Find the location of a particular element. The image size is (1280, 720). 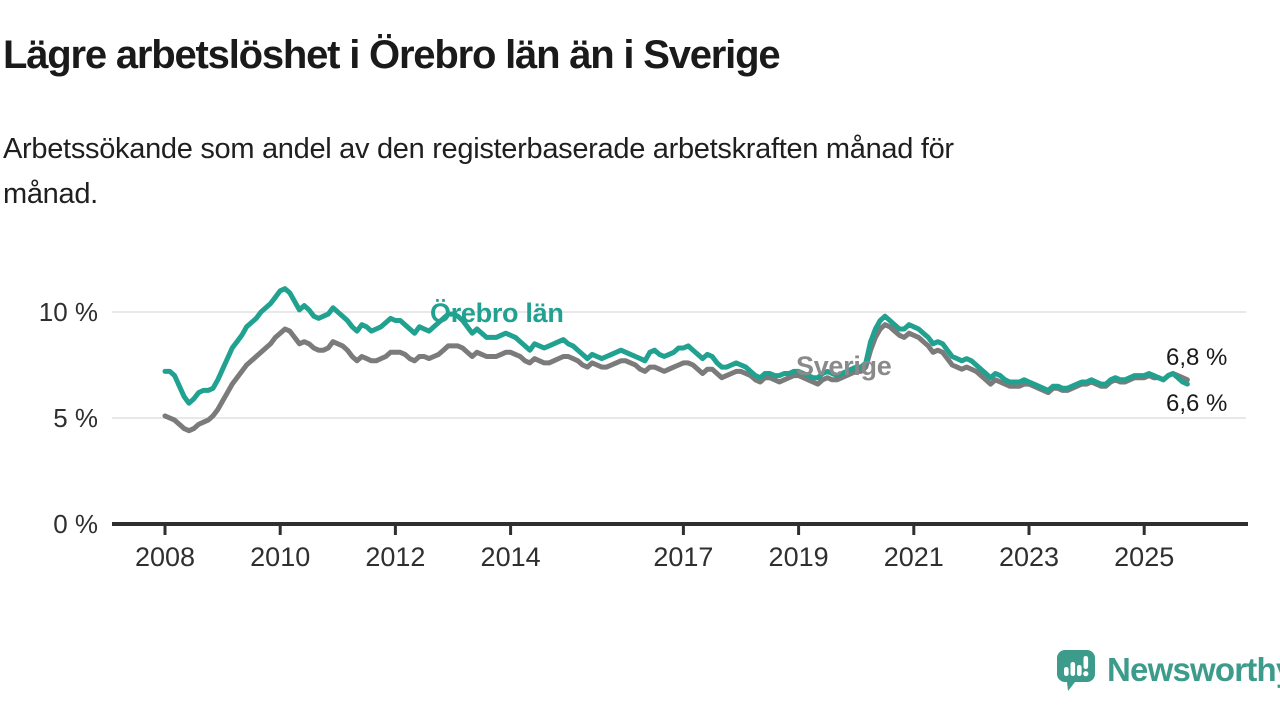

series-label-sverige: Sverige is located at coordinates (844, 366).